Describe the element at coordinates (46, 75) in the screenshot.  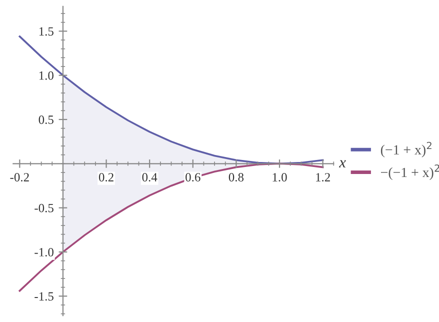
I see `y-tick-label: 1.0` at that location.